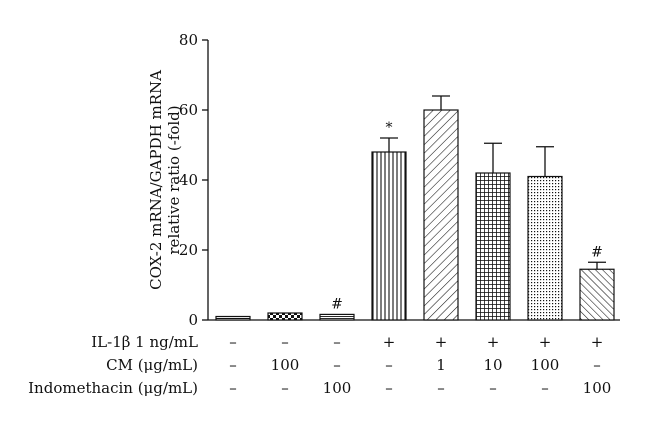 The image size is (660, 433). I want to click on y-axis-title-line-1: COX-2 mRNA/GAPDH mRNA, so click(156, 180).